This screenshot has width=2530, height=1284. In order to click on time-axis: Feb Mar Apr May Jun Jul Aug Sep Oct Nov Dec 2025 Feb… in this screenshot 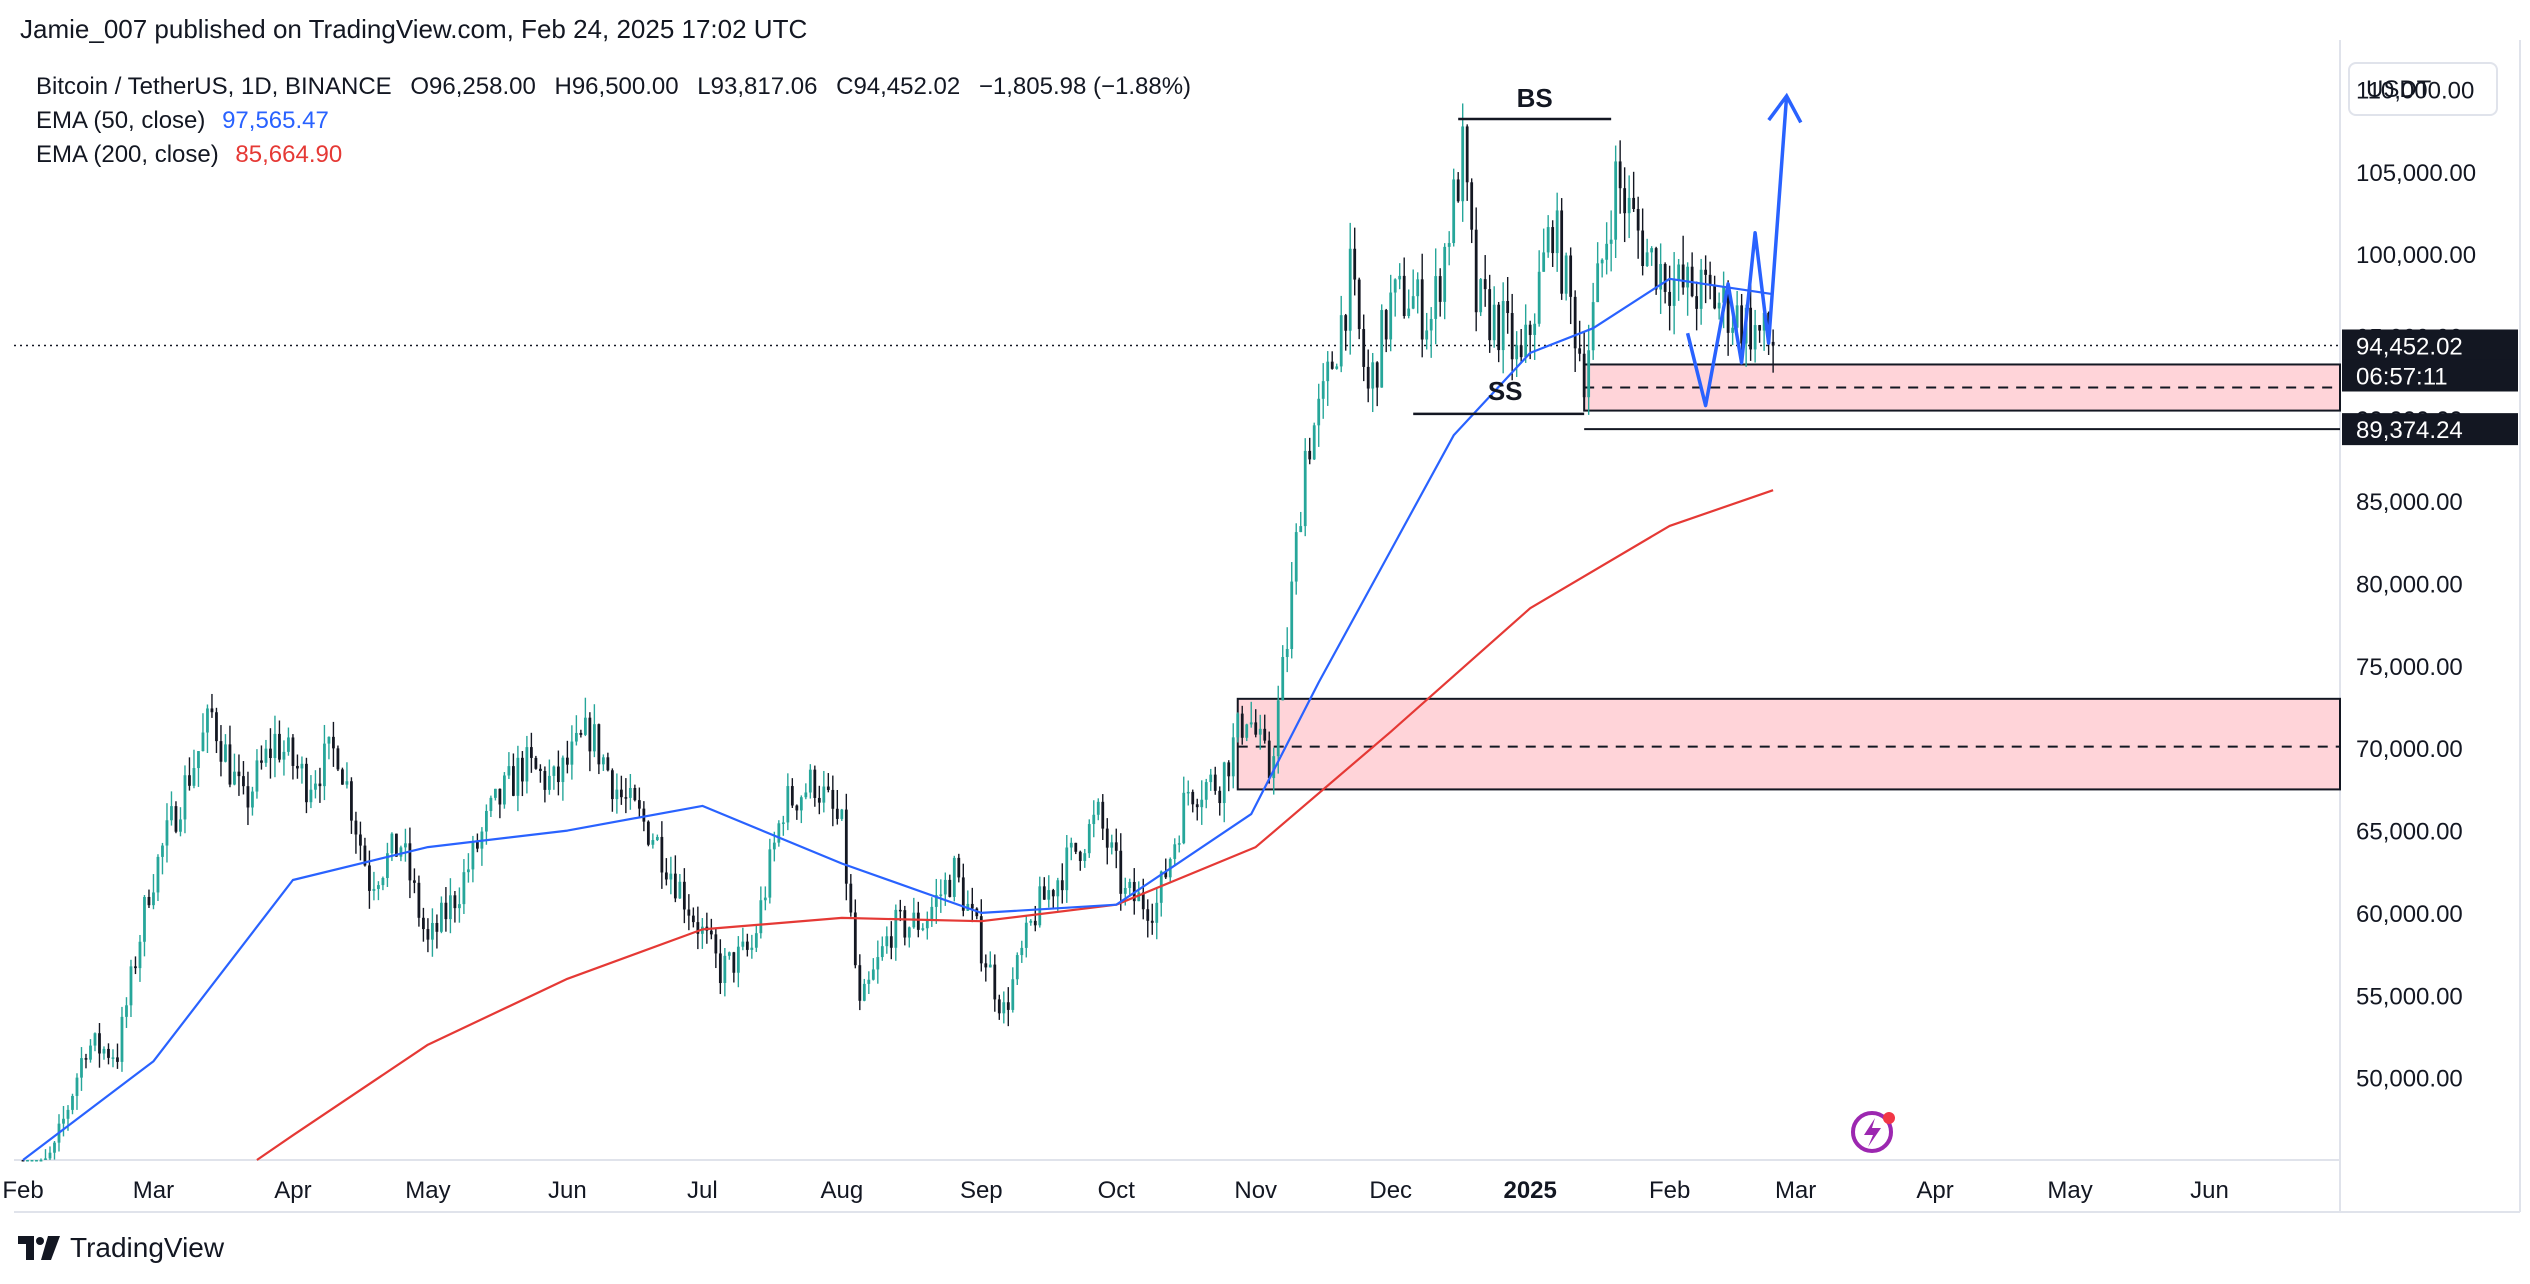, I will do `click(1115, 1190)`.